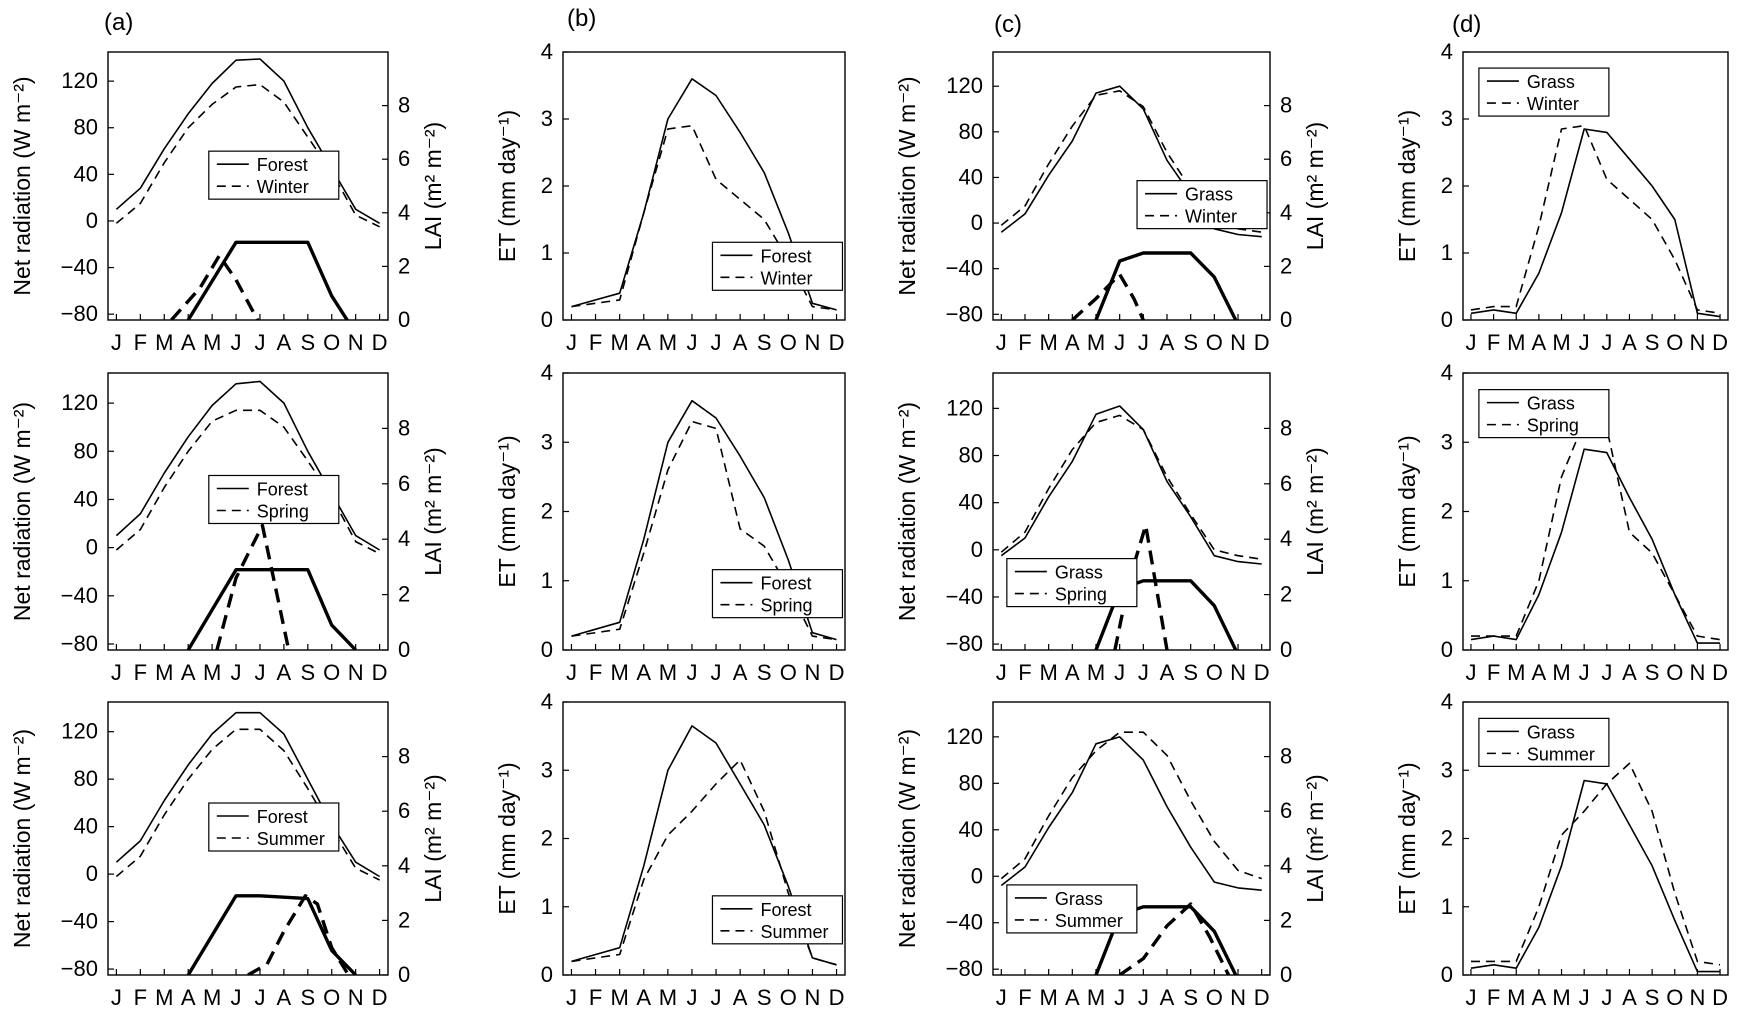 Image resolution: width=1738 pixels, height=1032 pixels. What do you see at coordinates (1131, 853) in the screenshot?
I see `series-group` at bounding box center [1131, 853].